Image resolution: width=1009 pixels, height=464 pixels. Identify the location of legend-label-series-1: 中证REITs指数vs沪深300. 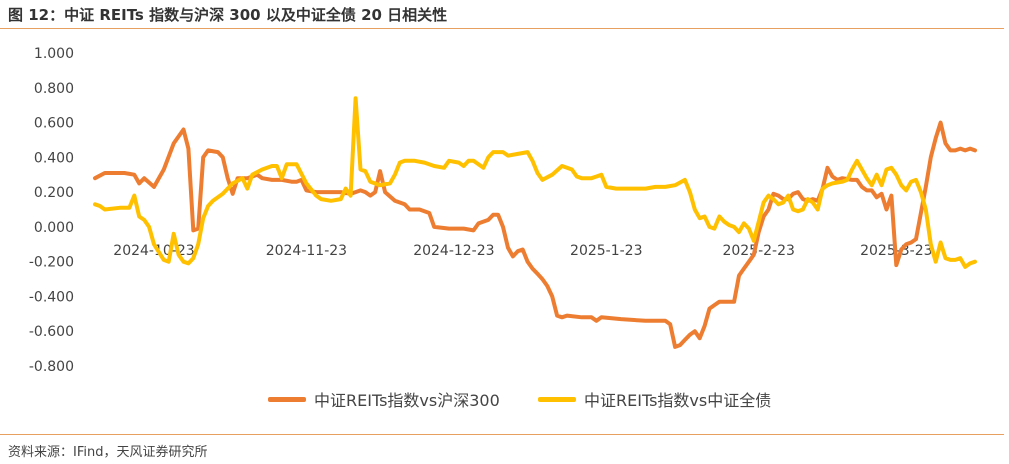
(407, 400).